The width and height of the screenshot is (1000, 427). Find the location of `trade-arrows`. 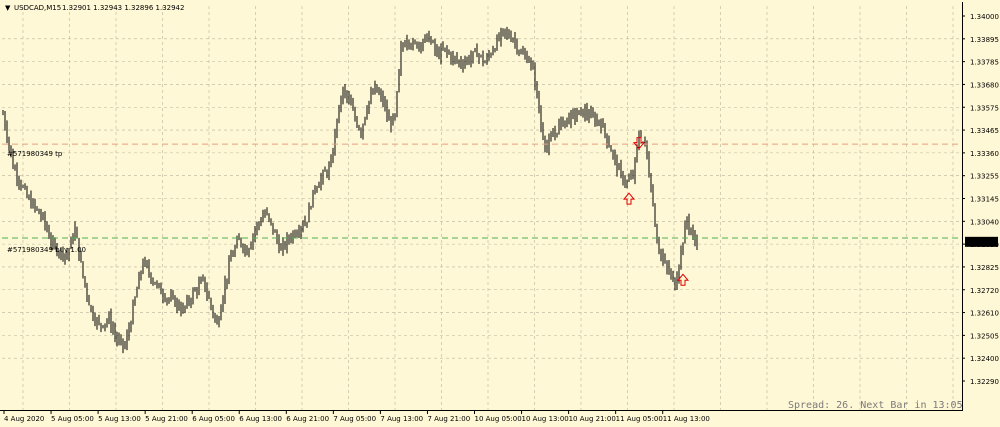

trade-arrows is located at coordinates (656, 211).